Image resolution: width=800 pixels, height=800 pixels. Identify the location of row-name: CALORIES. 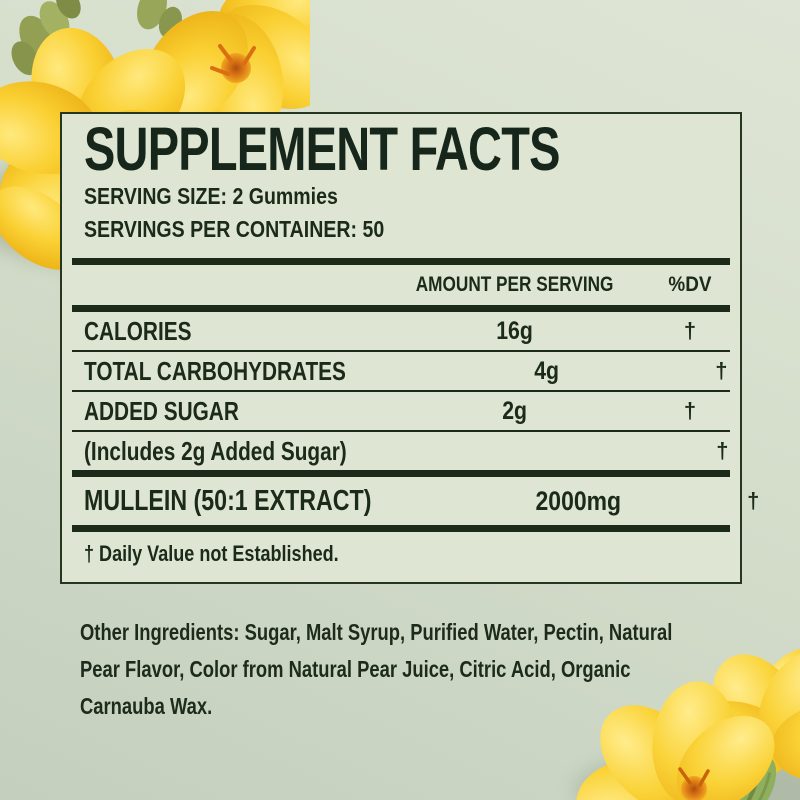
(138, 330).